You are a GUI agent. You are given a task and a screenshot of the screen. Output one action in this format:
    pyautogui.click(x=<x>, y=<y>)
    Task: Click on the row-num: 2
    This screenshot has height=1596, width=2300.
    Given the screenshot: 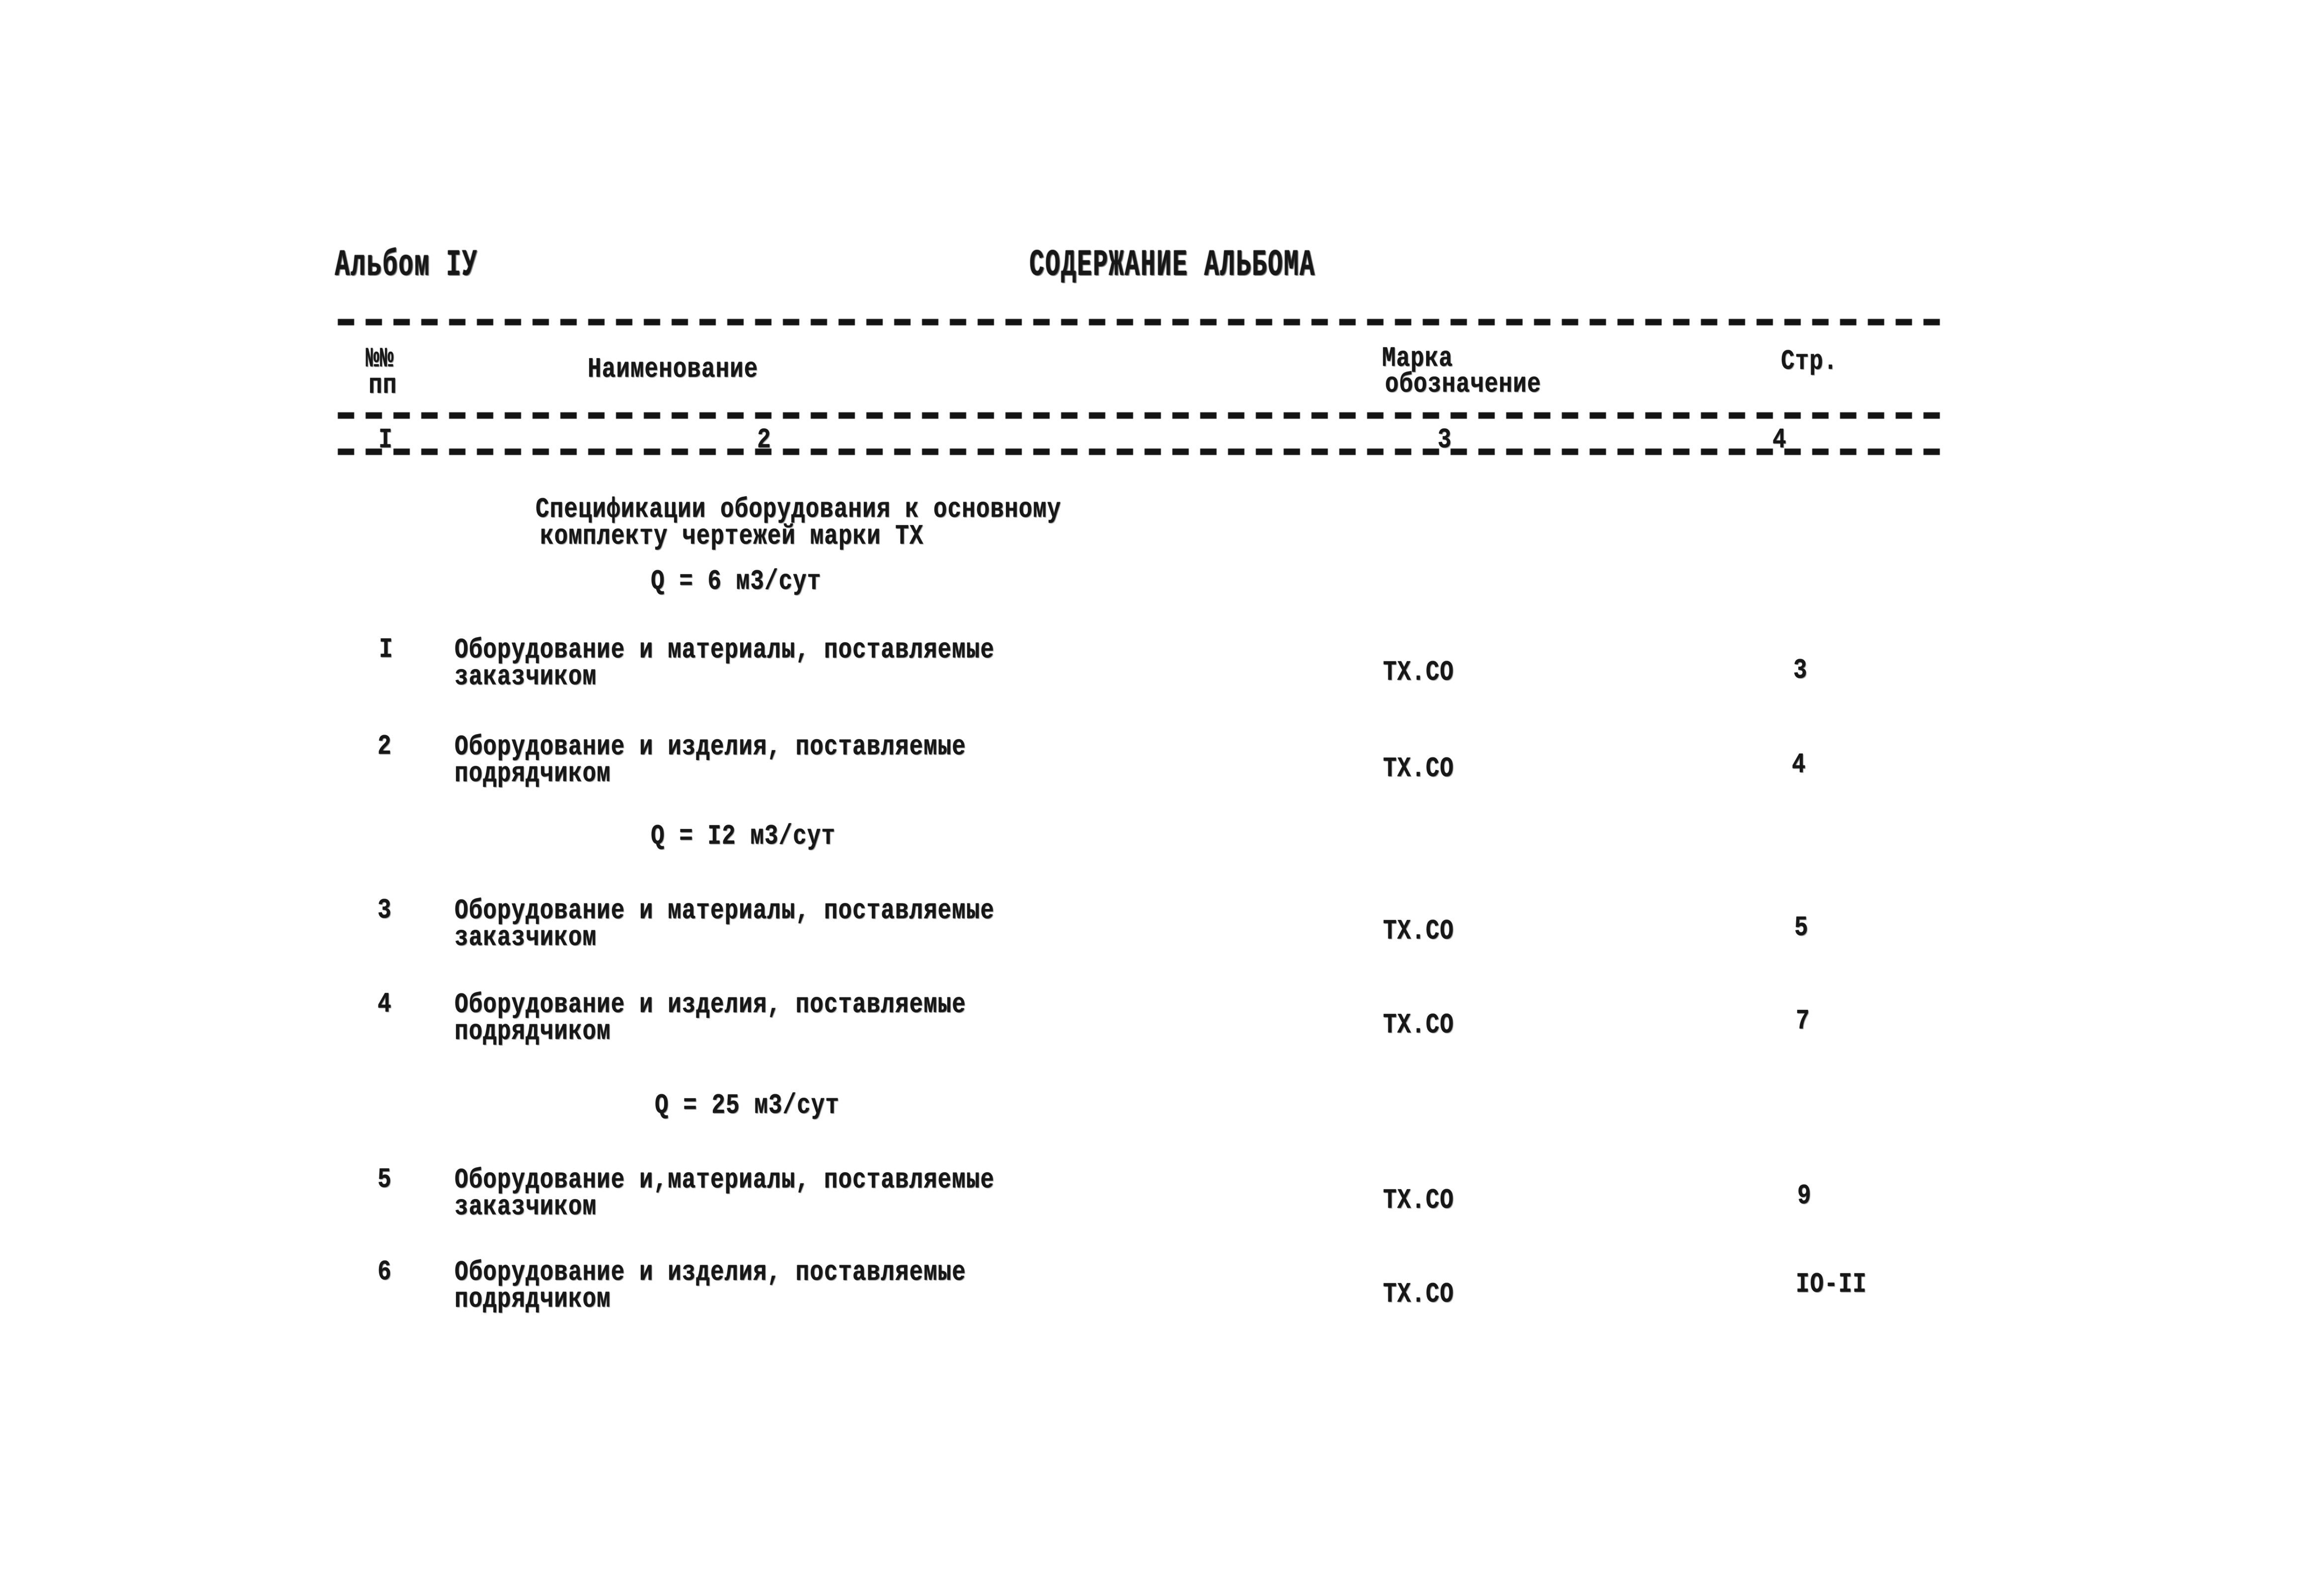 What is the action you would take?
    pyautogui.click(x=385, y=746)
    